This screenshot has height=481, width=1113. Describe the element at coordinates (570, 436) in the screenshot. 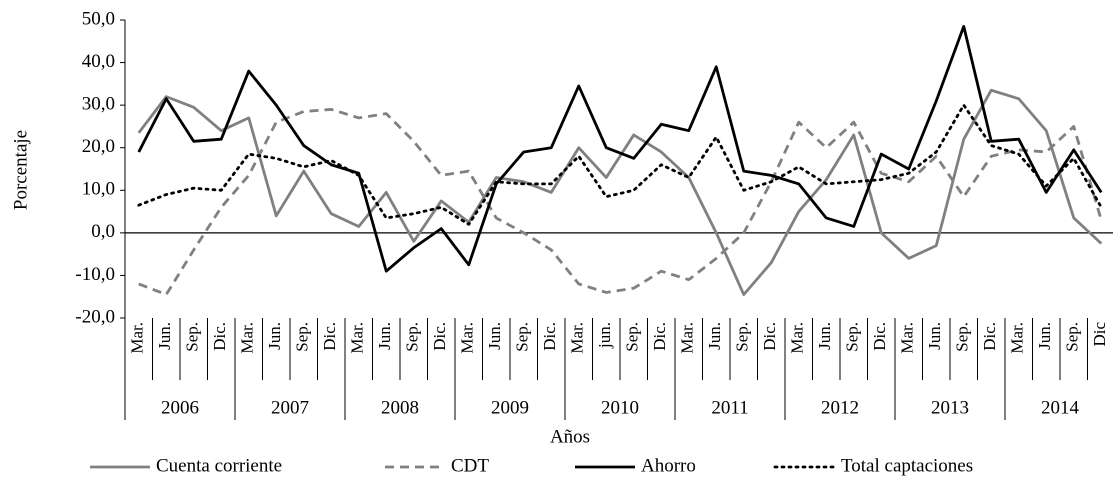

I see `x-axis-label: Años` at that location.